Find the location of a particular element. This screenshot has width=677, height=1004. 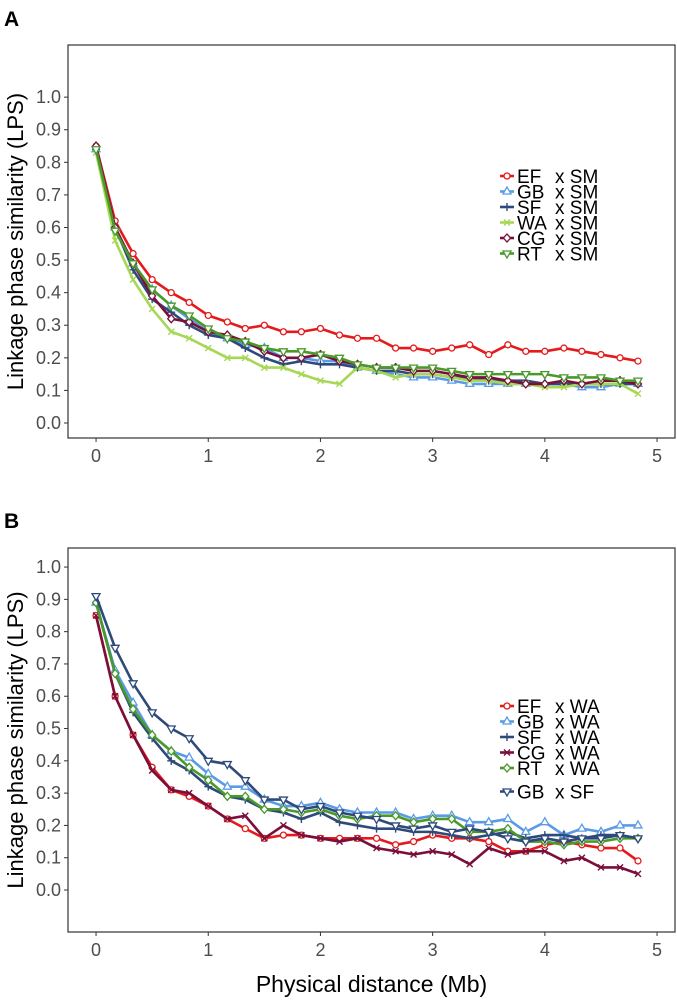

legend-item: SF x SM is located at coordinates (549, 208).